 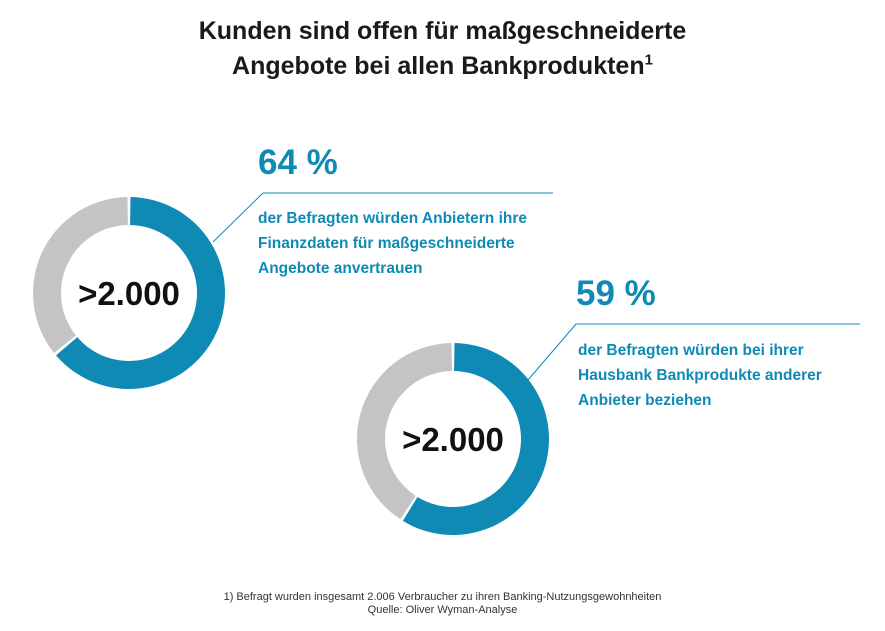 What do you see at coordinates (392, 218) in the screenshot?
I see `callout-1-line-1: der Befragten würden Anbietern ihre` at bounding box center [392, 218].